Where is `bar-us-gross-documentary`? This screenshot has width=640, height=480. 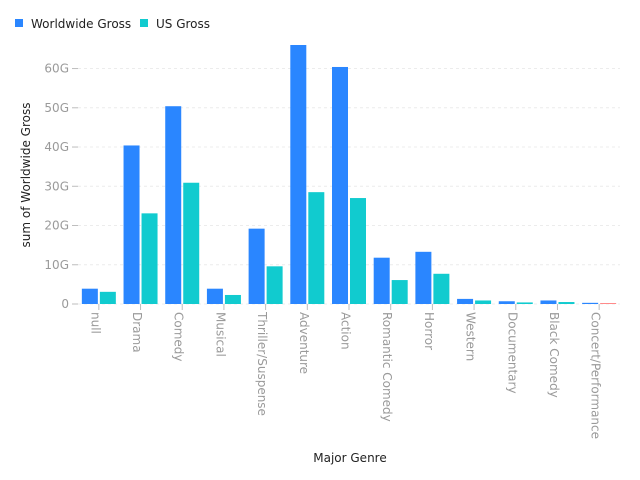 bar-us-gross-documentary is located at coordinates (524, 303).